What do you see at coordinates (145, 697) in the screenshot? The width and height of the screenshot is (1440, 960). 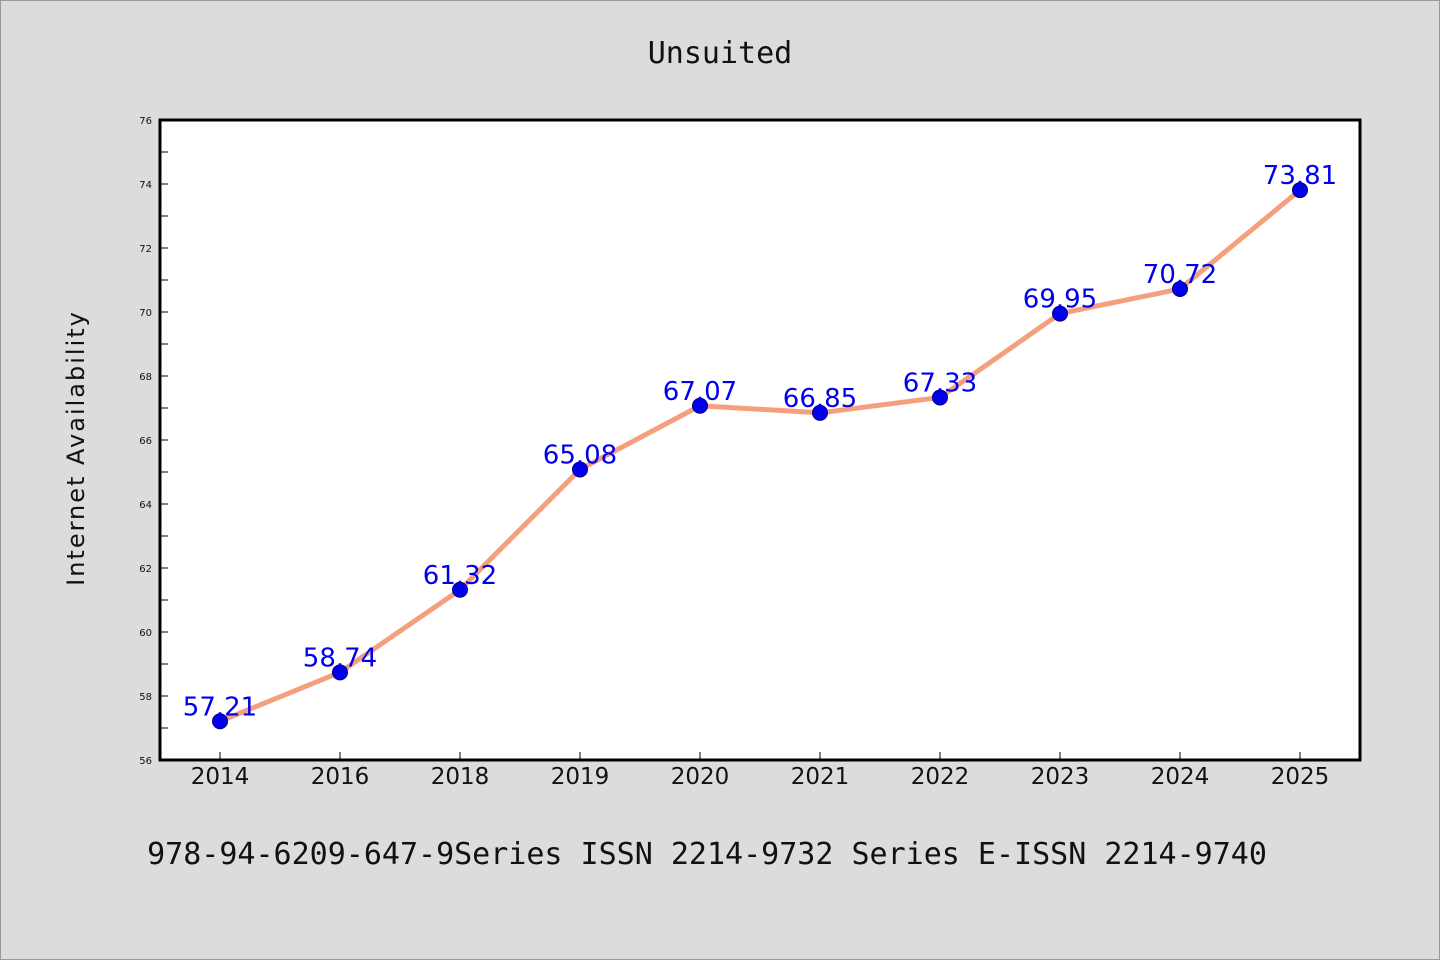 I see `y-tick-label: 58` at bounding box center [145, 697].